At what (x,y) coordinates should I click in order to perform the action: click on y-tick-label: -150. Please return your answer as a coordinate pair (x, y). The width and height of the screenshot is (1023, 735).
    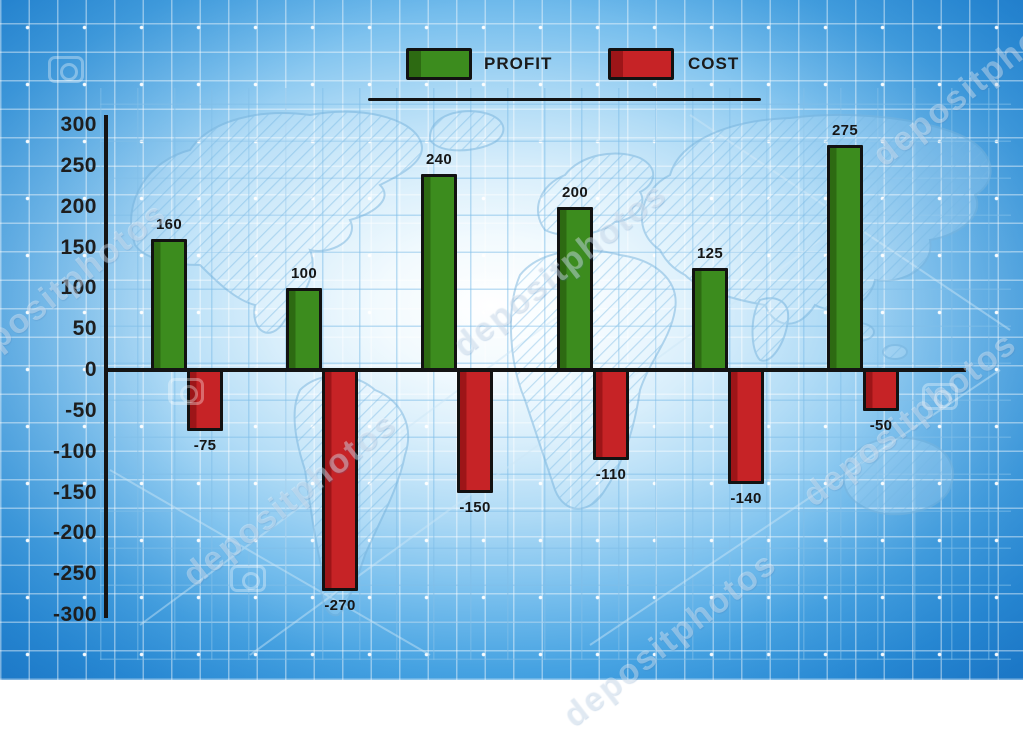
    Looking at the image, I should click on (74, 492).